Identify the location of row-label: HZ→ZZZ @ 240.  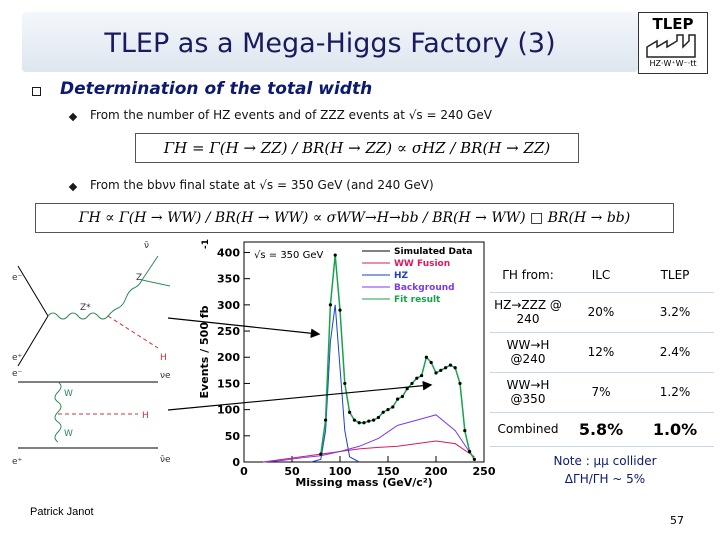
(528, 312).